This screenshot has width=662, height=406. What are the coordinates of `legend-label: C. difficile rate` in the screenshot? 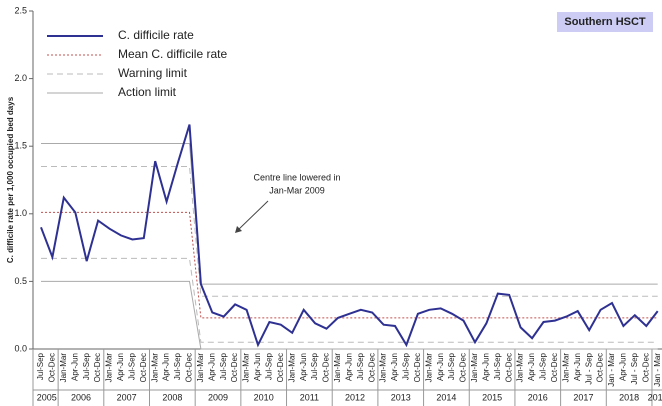 It's located at (156, 35).